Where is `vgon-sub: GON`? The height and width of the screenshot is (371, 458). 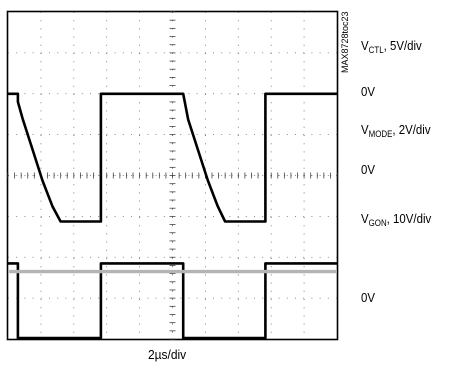 vgon-sub: GON is located at coordinates (377, 223).